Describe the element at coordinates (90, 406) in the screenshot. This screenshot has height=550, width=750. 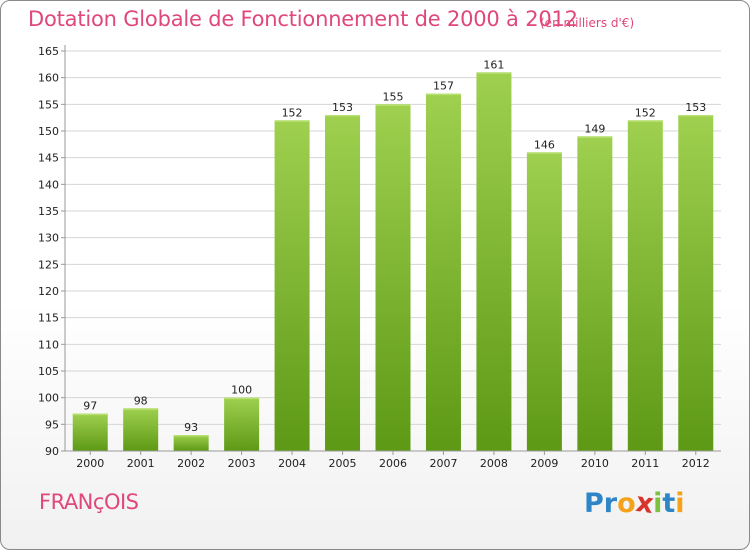
I see `data-label: 97` at that location.